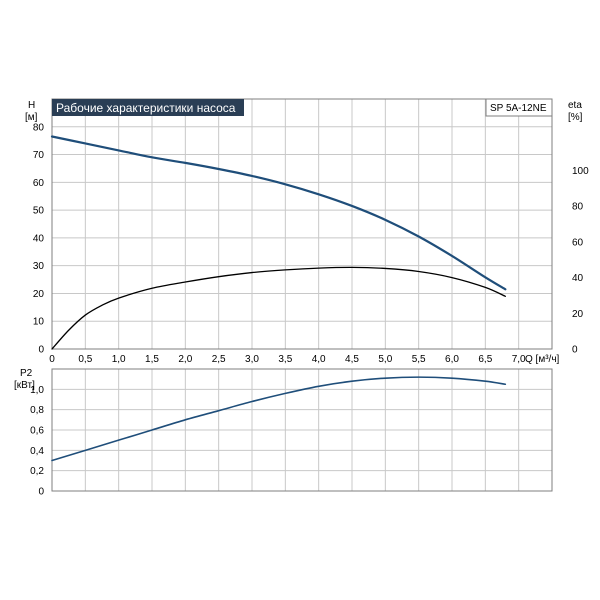 The image size is (600, 600). What do you see at coordinates (542, 359) in the screenshot?
I see `x-axis-label: Q [м³/ч]` at bounding box center [542, 359].